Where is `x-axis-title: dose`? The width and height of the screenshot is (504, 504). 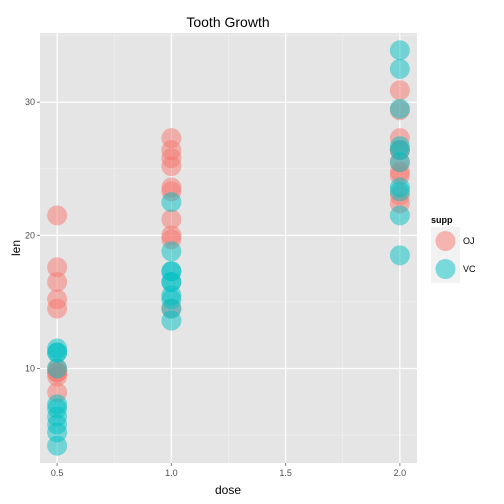 x-axis-title: dose is located at coordinates (228, 490).